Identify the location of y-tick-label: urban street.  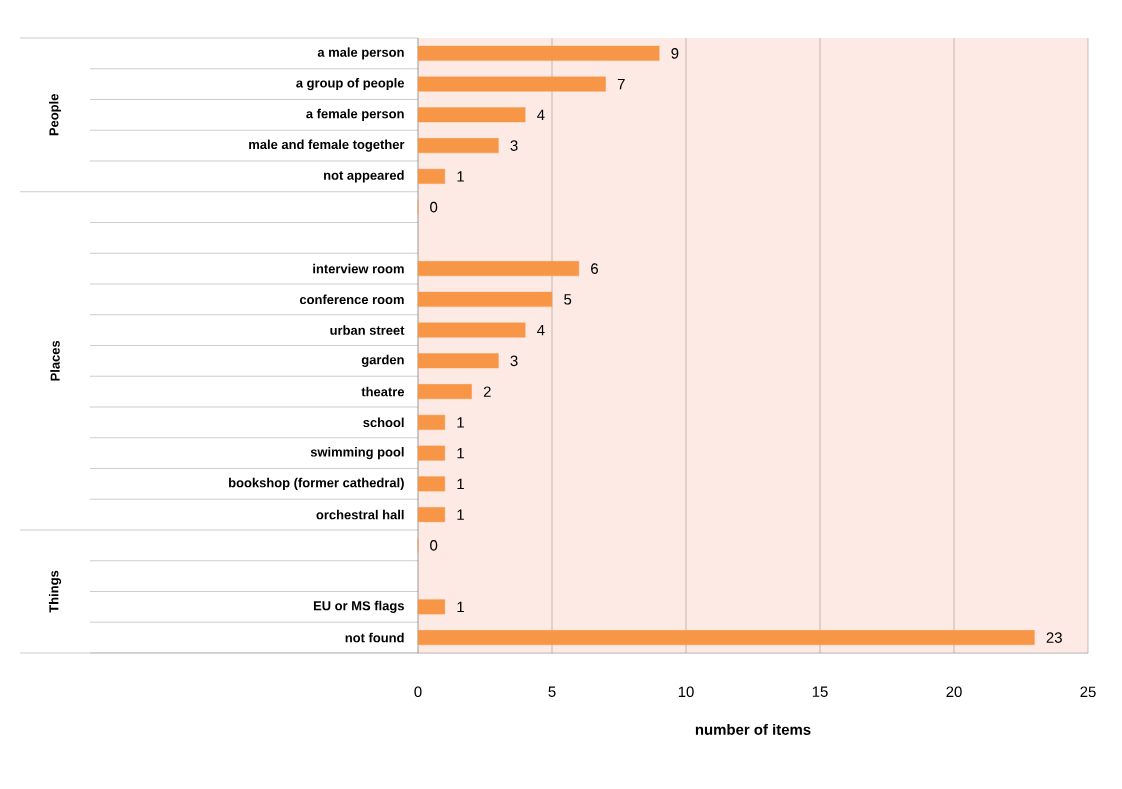
(367, 330).